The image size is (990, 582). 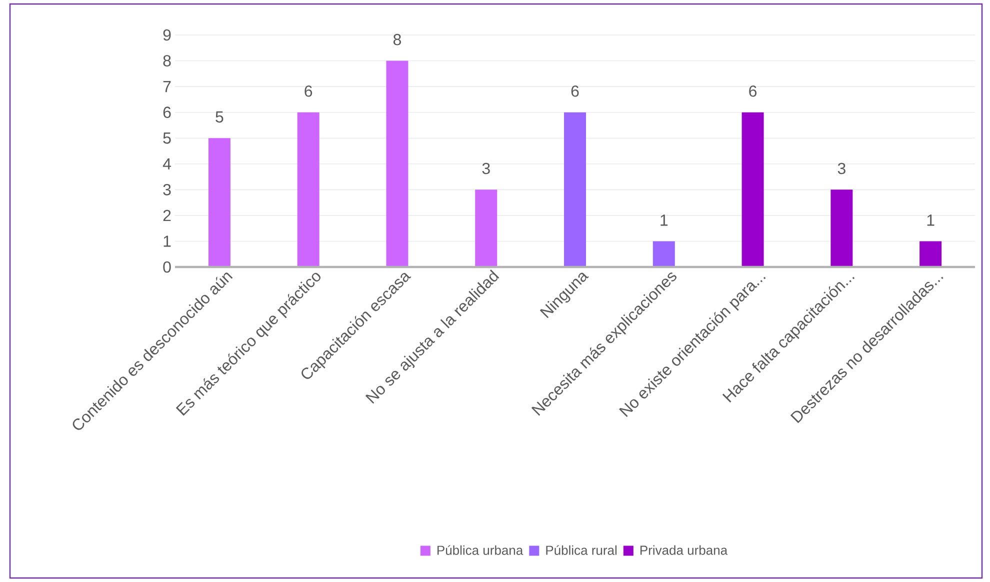 I want to click on y-tick-label: 5, so click(x=167, y=138).